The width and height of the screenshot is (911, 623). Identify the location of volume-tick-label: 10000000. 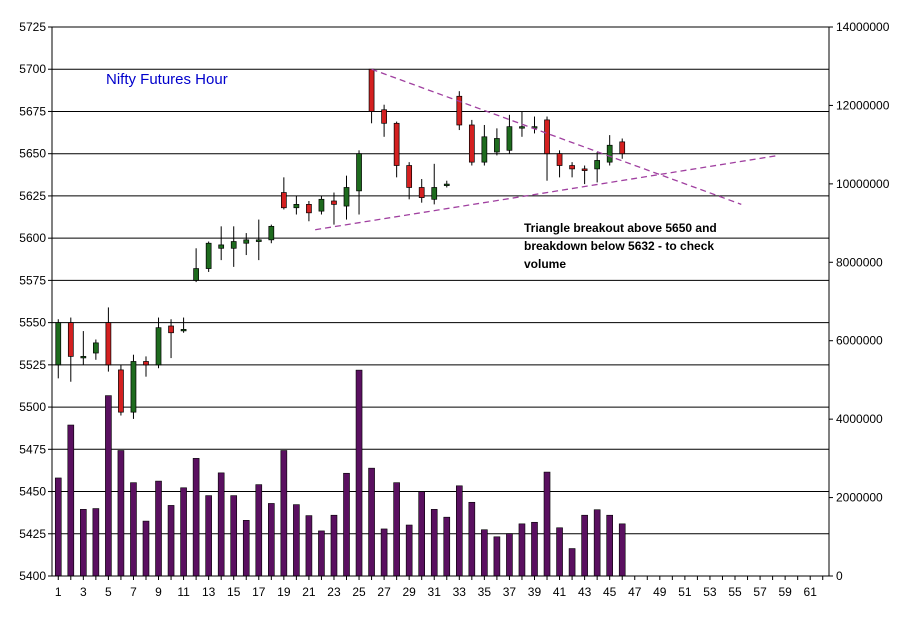
(863, 184).